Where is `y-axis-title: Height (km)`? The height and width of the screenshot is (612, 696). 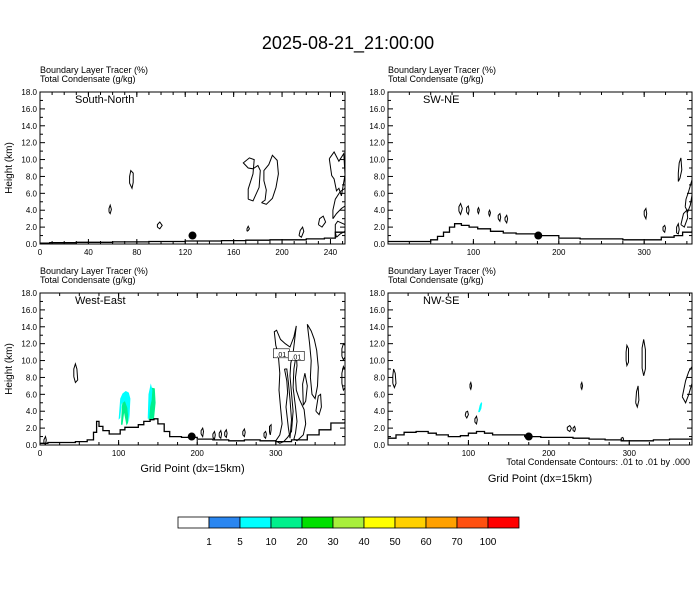 y-axis-title: Height (km) is located at coordinates (9, 168).